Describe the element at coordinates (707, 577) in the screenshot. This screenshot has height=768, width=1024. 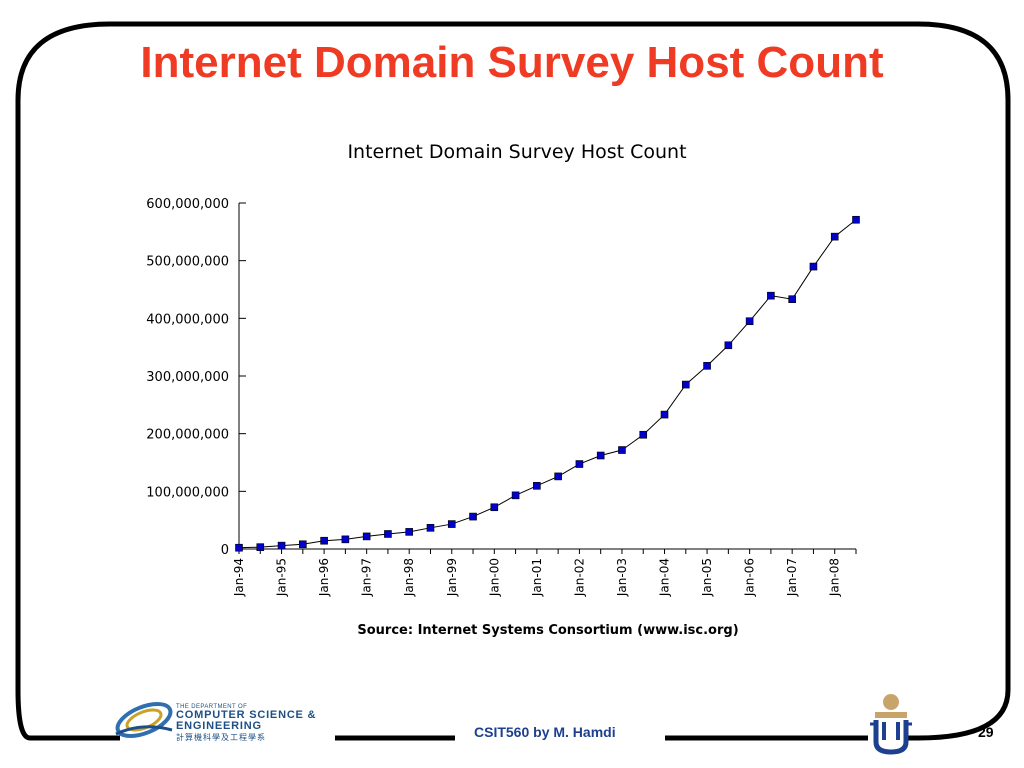
I see `x-tick-label: Jan-05` at that location.